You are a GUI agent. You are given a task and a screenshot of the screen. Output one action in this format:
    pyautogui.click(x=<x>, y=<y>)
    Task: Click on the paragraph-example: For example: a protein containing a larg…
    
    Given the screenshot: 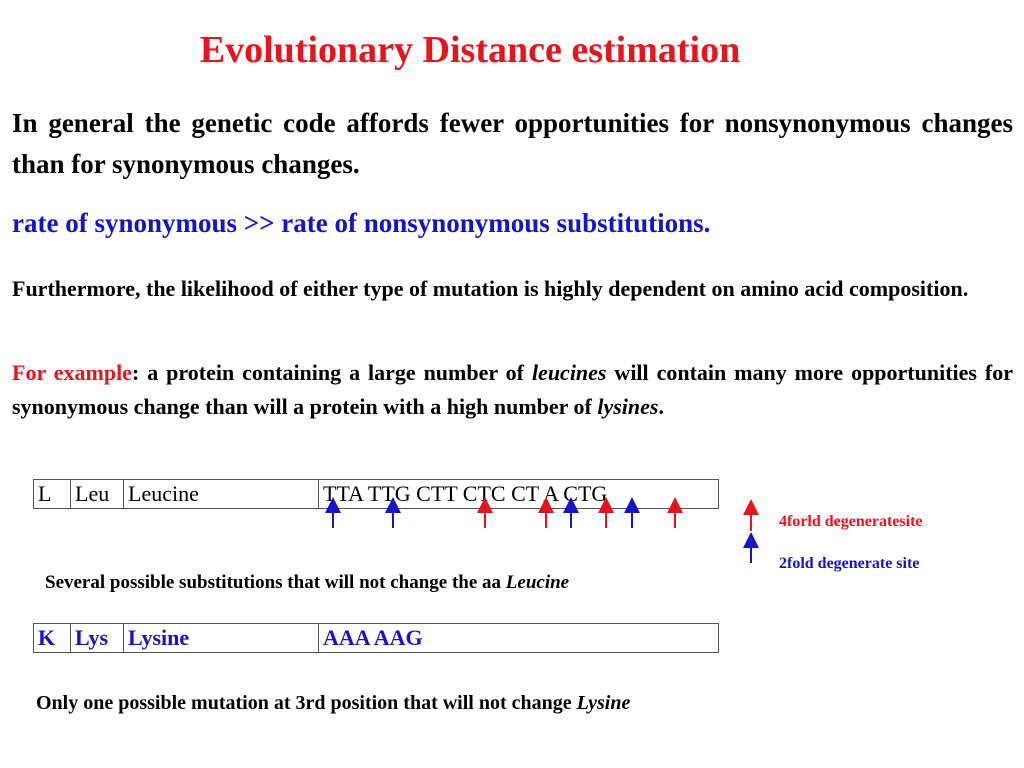 What is the action you would take?
    pyautogui.click(x=512, y=390)
    